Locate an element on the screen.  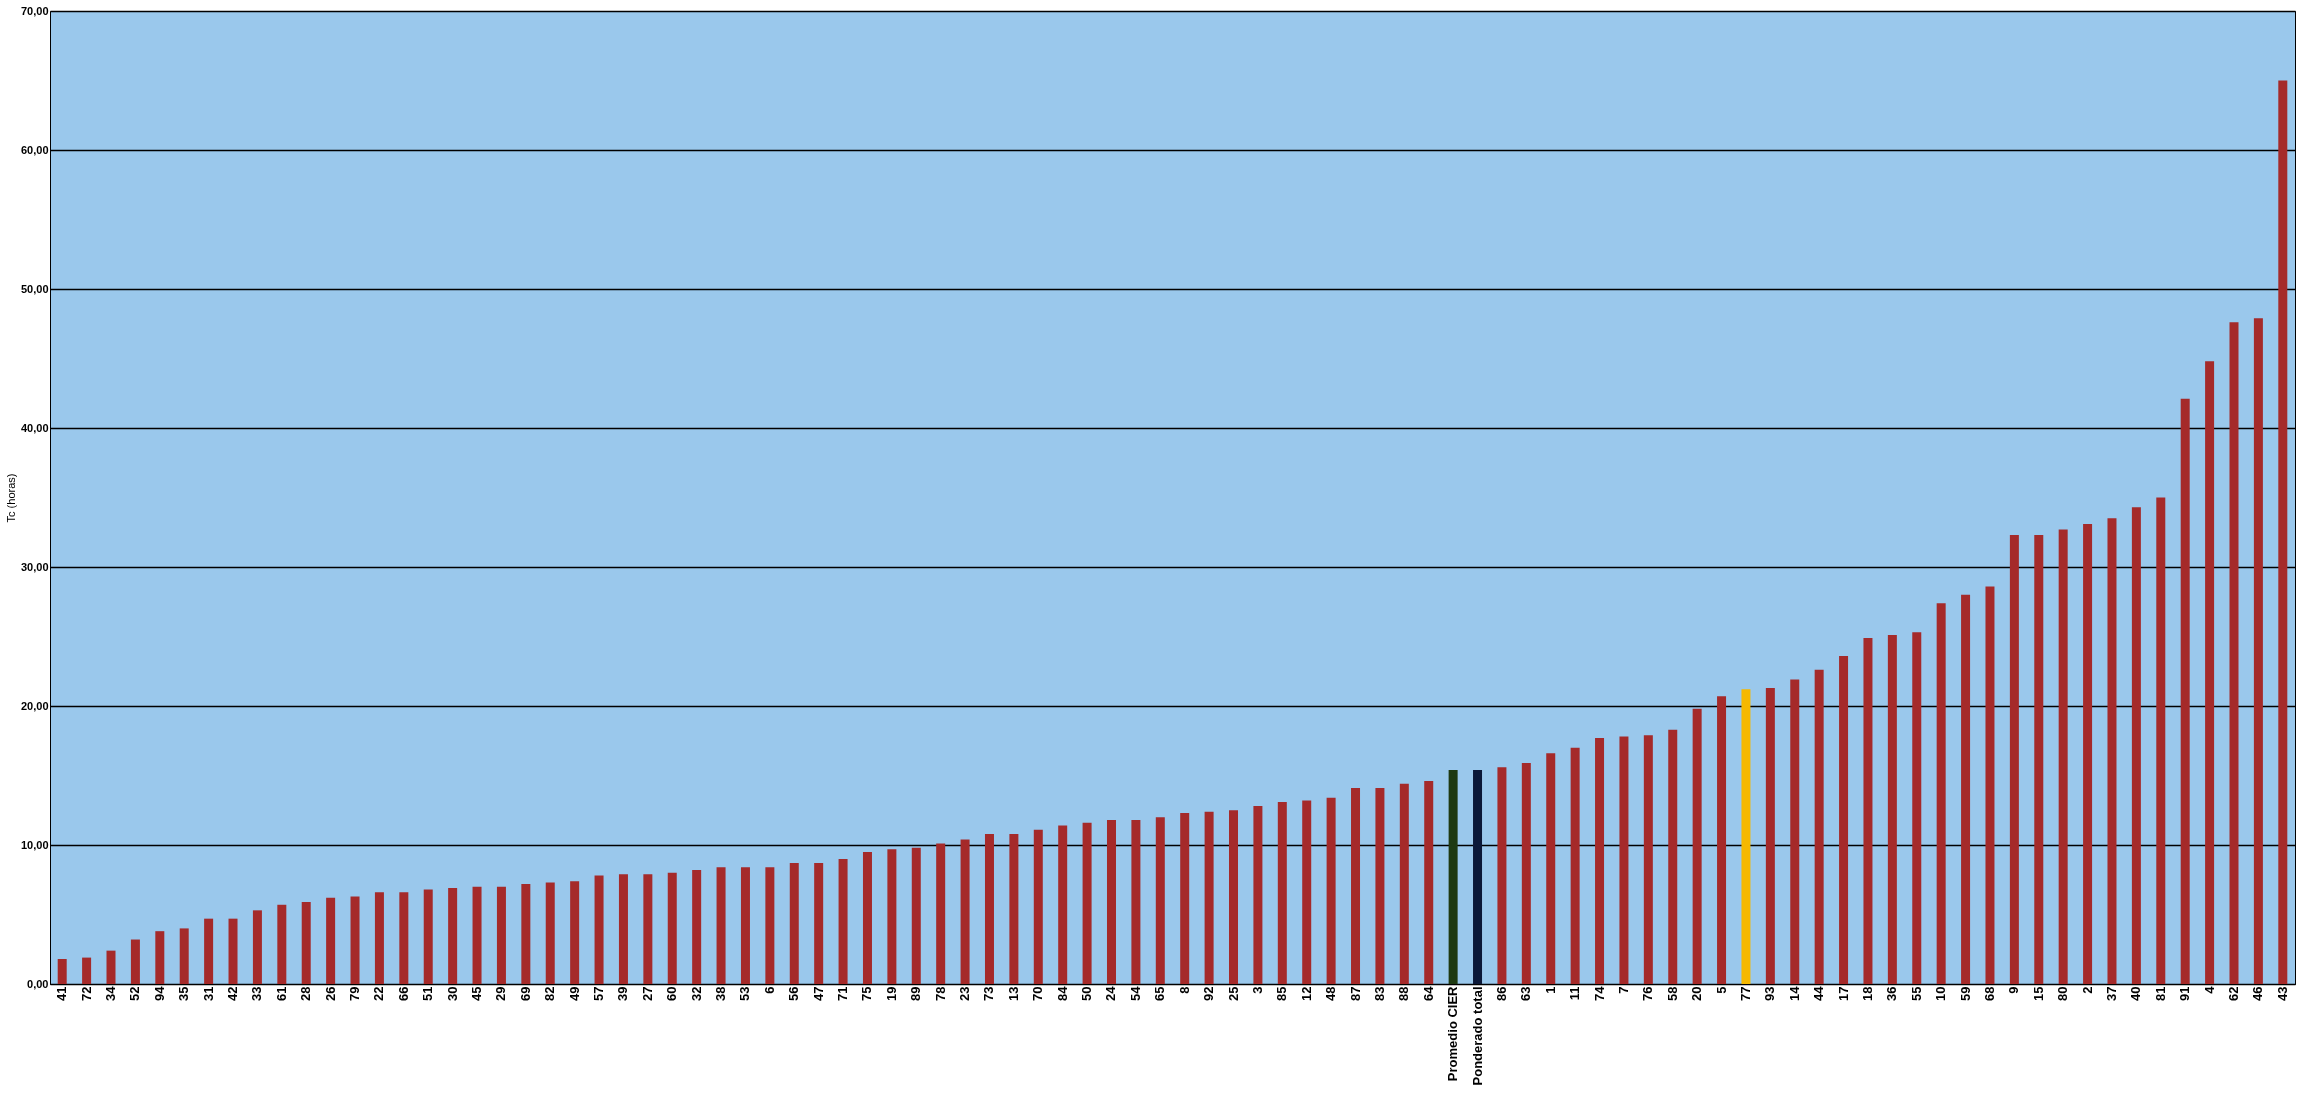
x-tick-label: 36 is located at coordinates (1892, 993).